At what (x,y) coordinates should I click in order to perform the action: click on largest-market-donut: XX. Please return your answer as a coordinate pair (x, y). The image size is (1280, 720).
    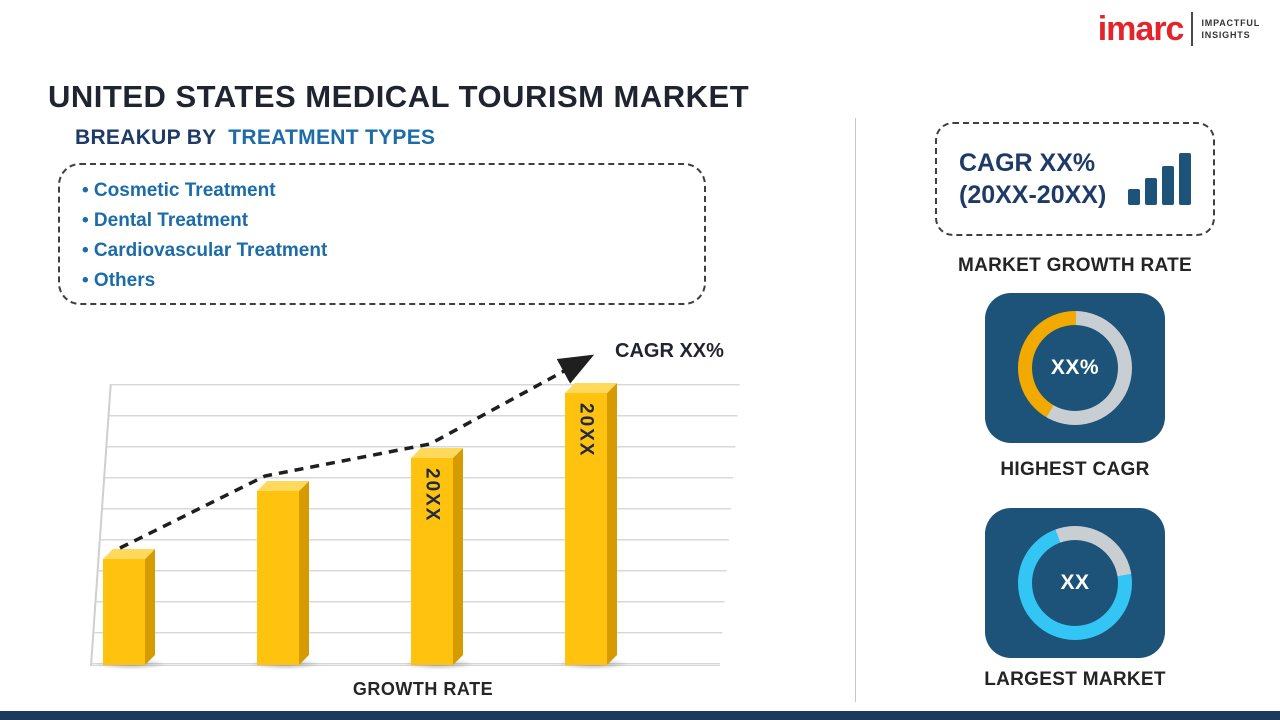
    Looking at the image, I should click on (1075, 583).